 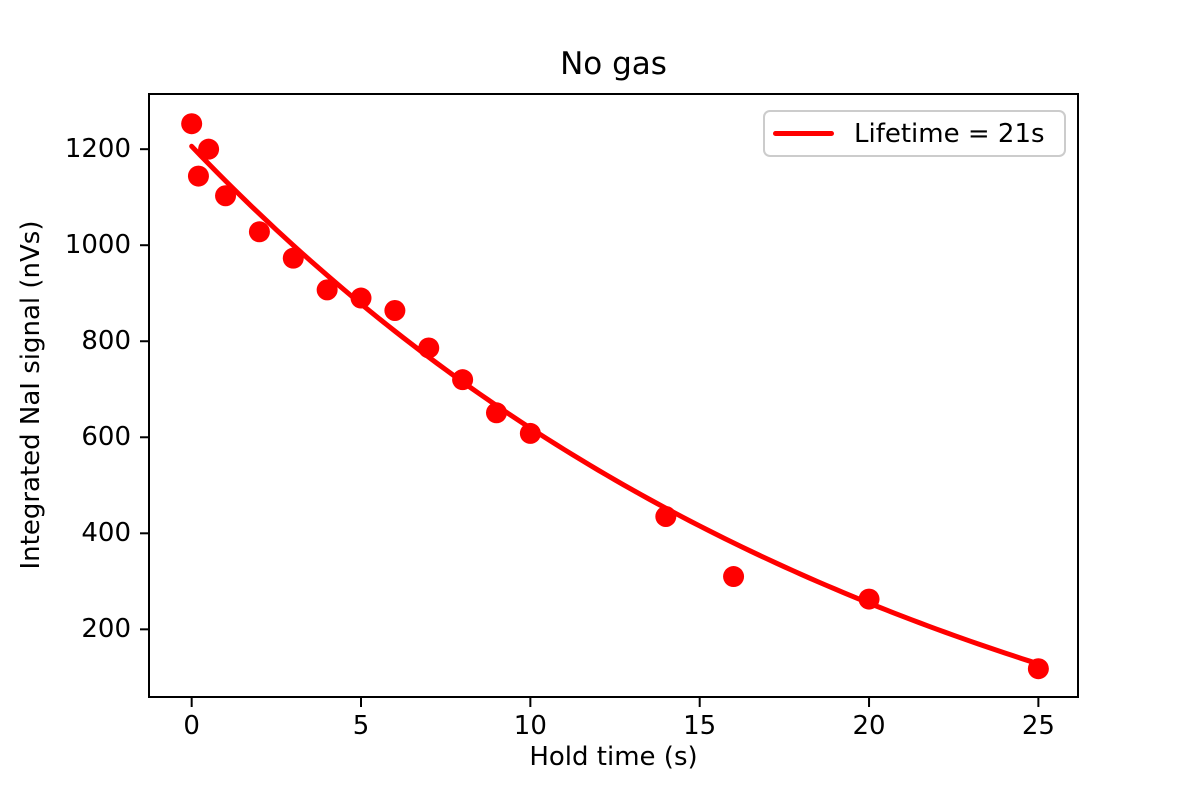 I want to click on x-axis-label: Hold time (s), so click(x=613, y=757).